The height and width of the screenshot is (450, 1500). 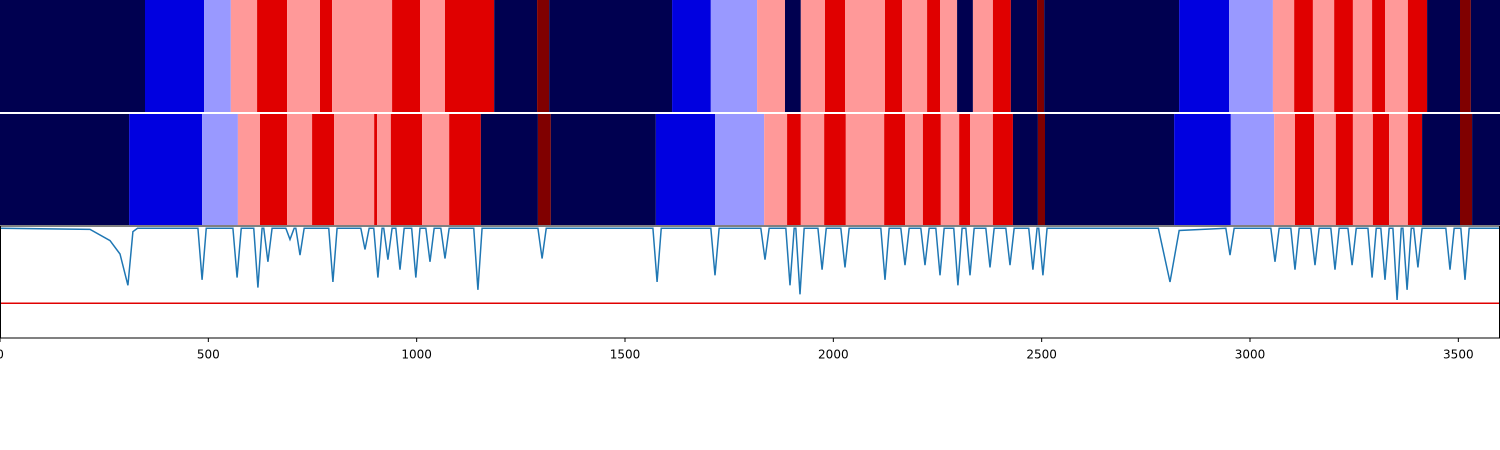 I want to click on x-tick-label: 1000, so click(x=416, y=355).